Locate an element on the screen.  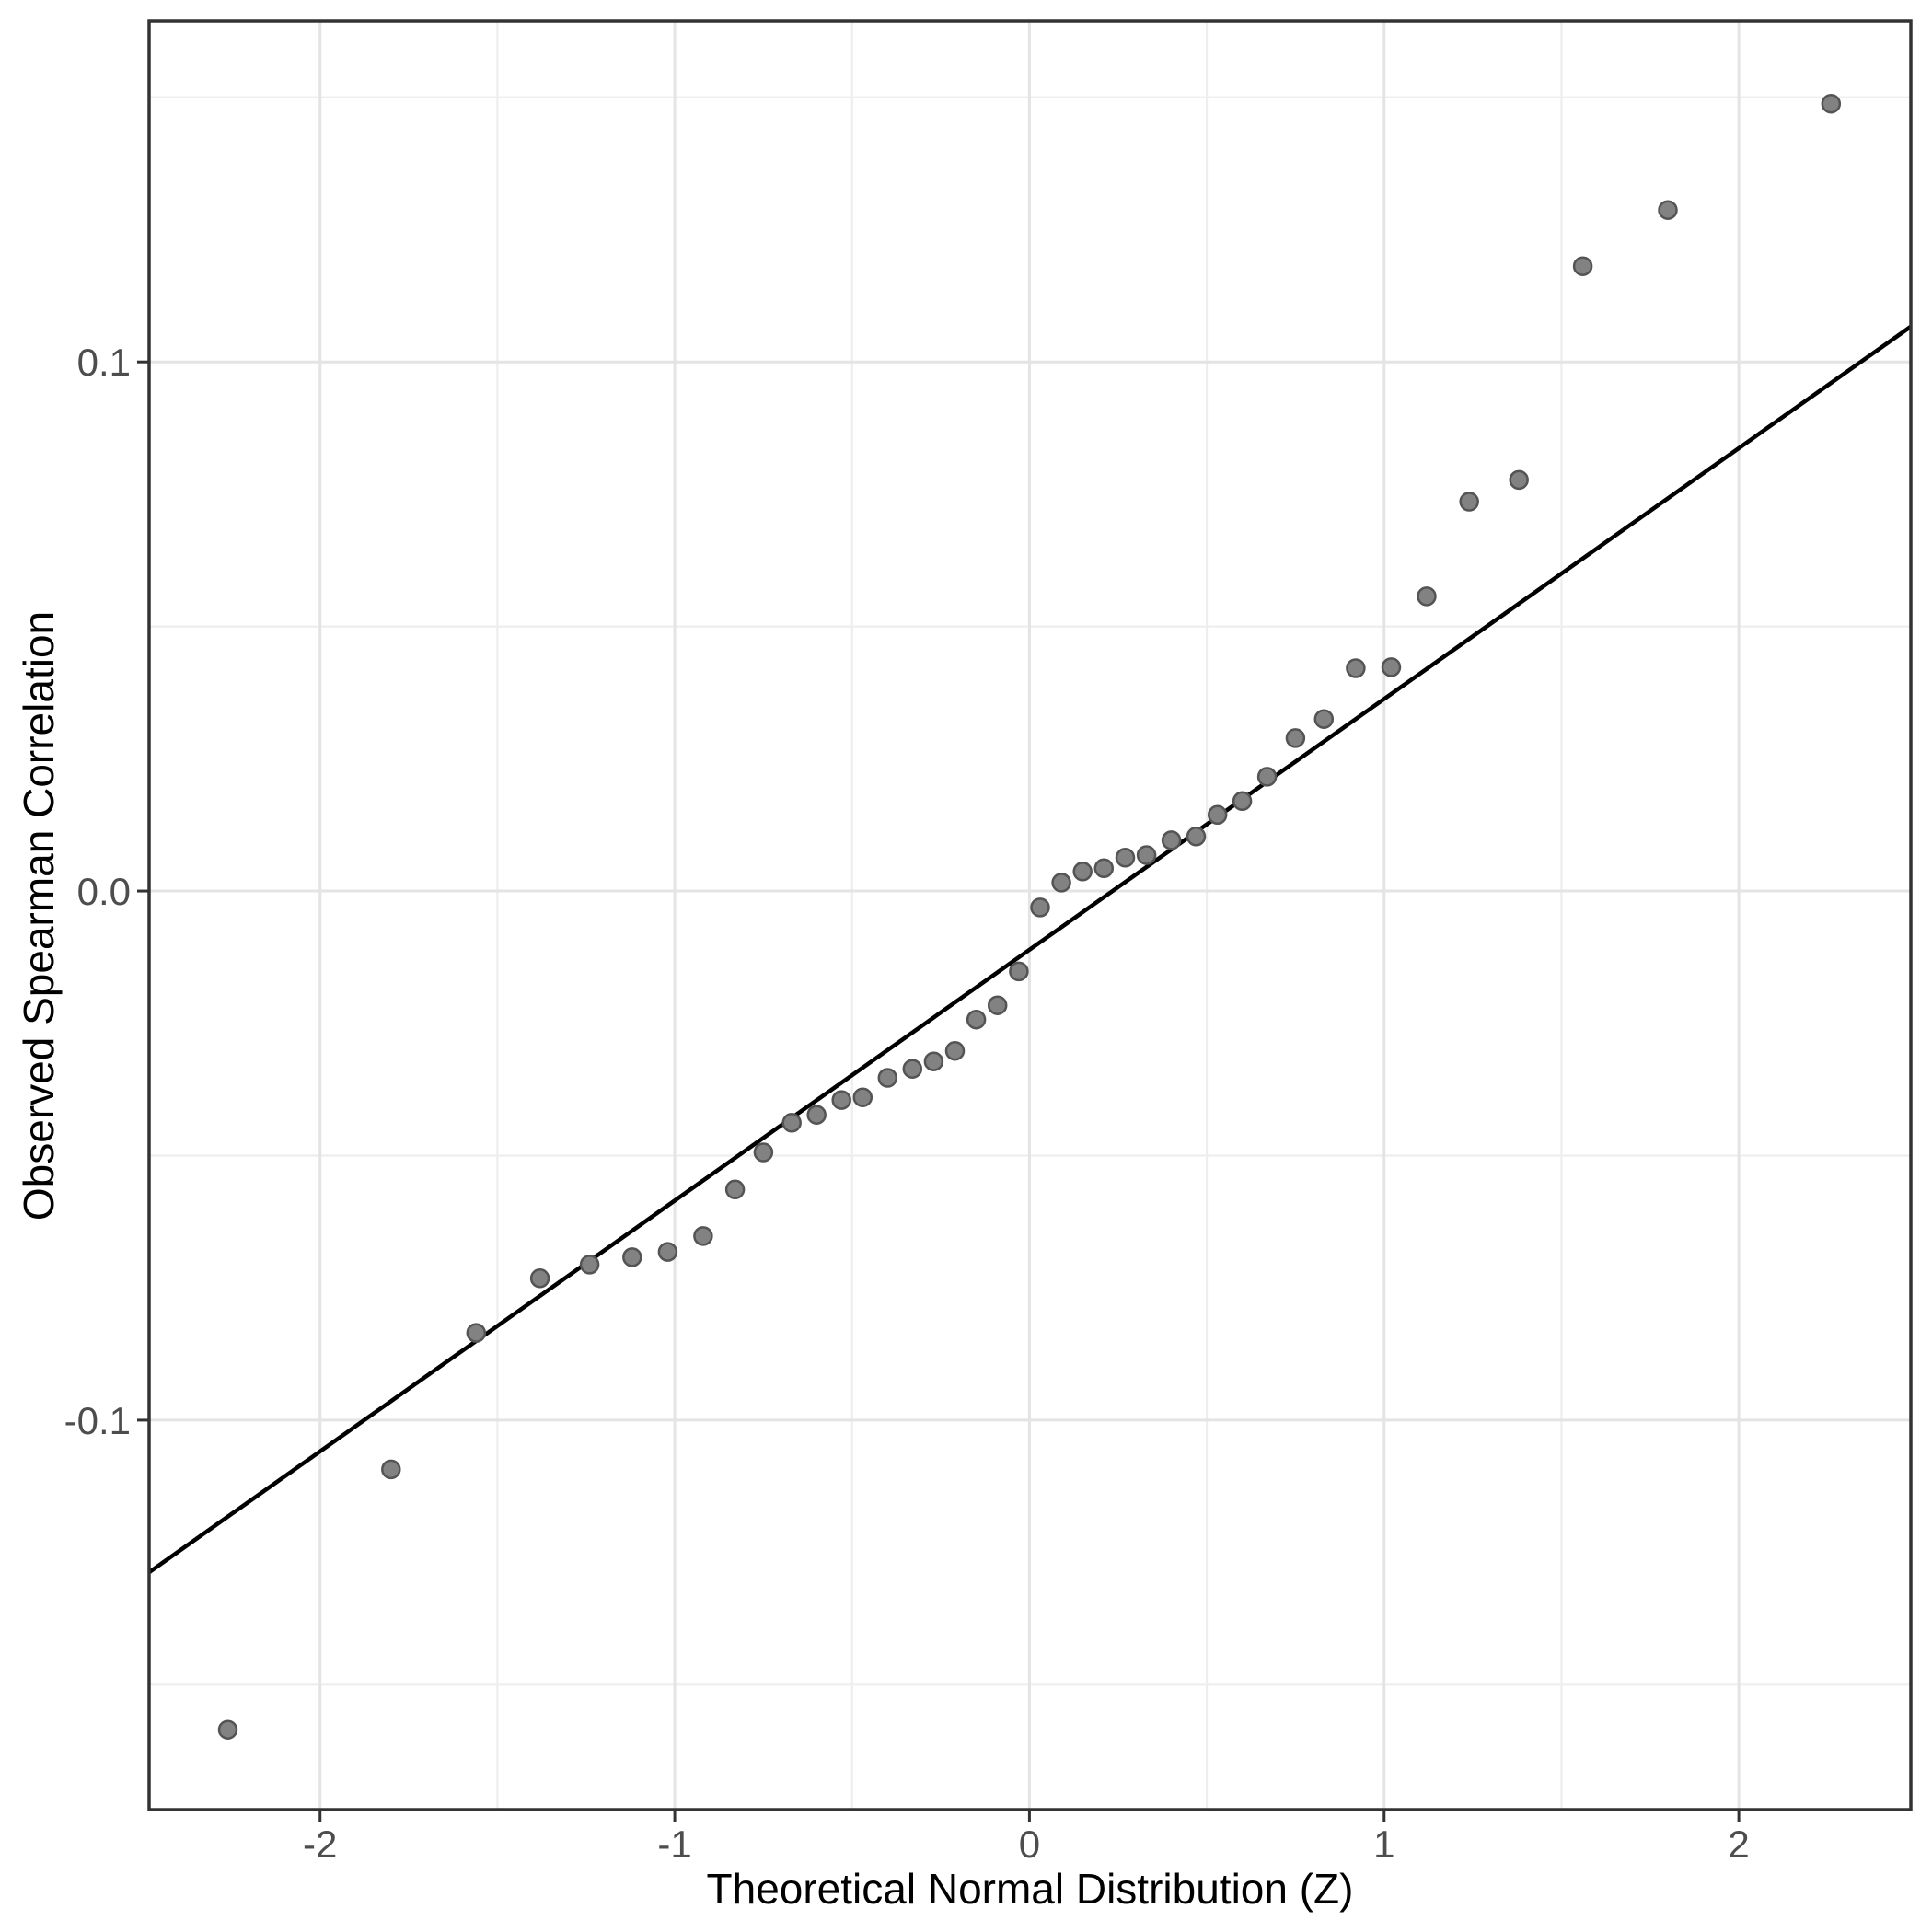
x-tick-label: 1 is located at coordinates (1384, 1844).